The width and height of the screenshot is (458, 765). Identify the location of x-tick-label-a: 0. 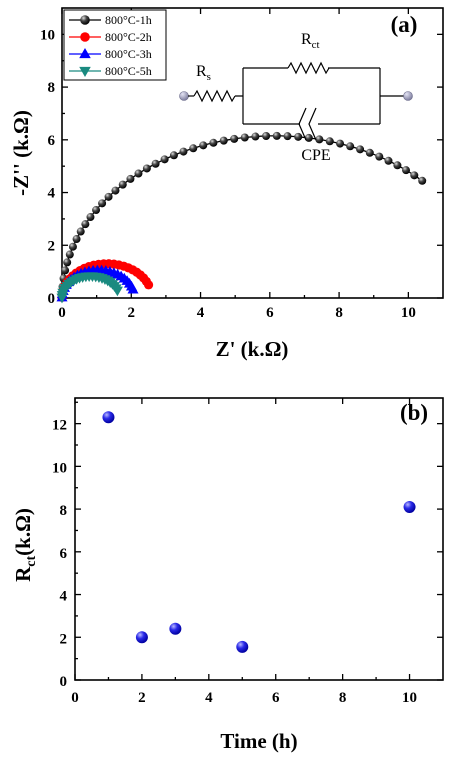
(62, 313).